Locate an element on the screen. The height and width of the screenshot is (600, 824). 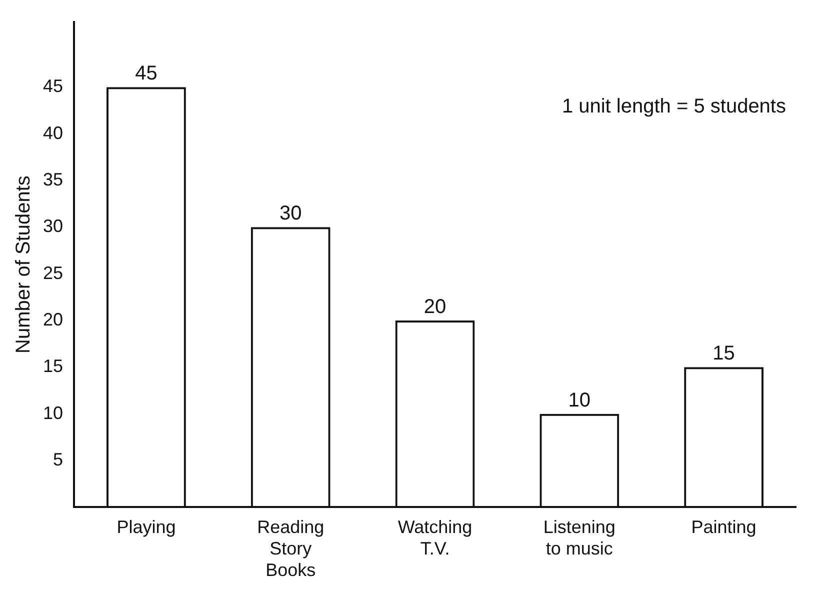
y-tick-label: 5 is located at coordinates (58, 459).